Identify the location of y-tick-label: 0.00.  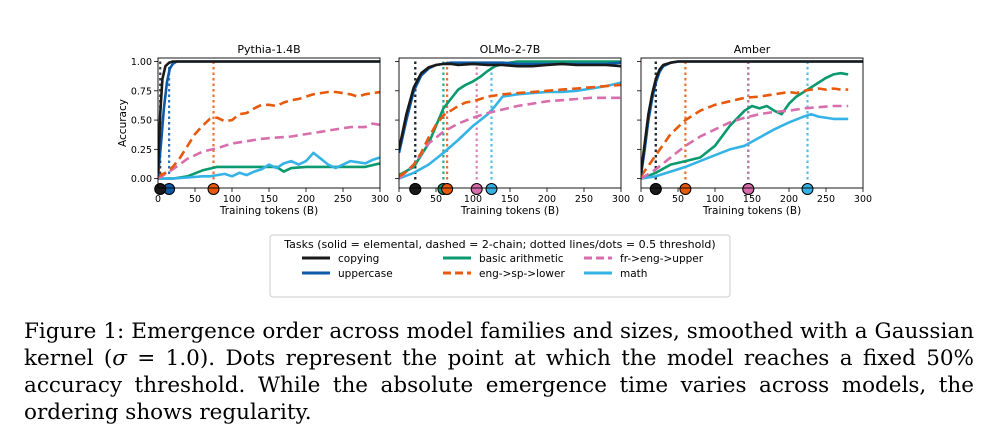
(141, 179).